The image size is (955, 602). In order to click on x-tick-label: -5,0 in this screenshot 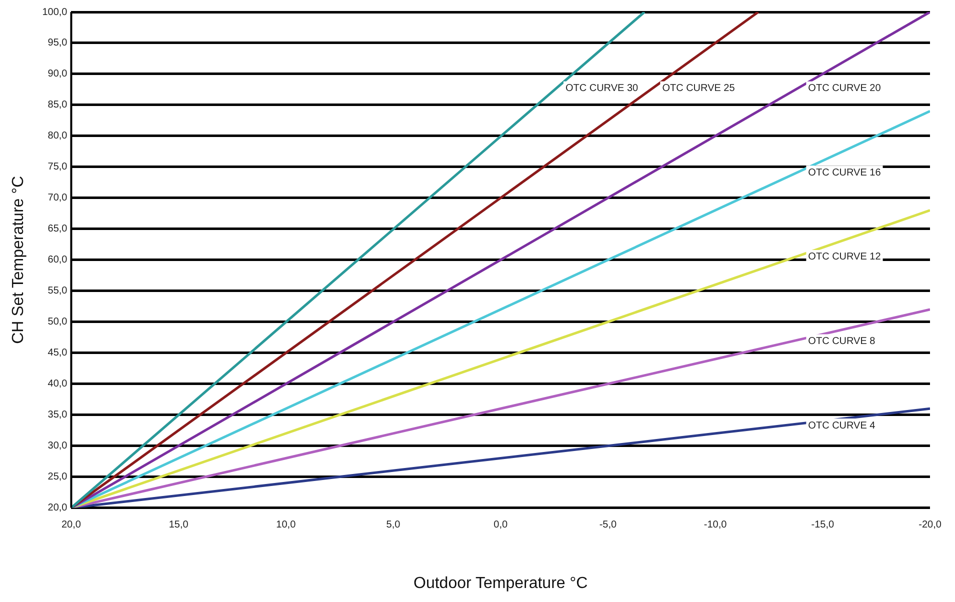, I will do `click(608, 525)`.